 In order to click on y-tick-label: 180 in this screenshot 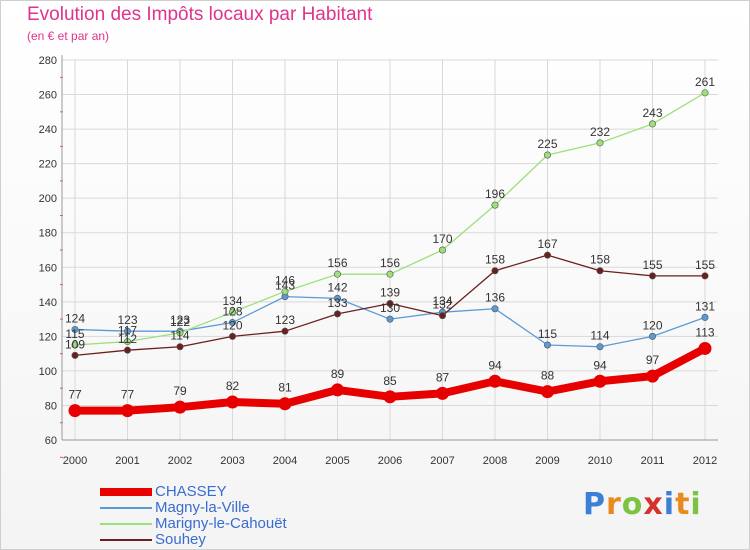, I will do `click(48, 234)`.